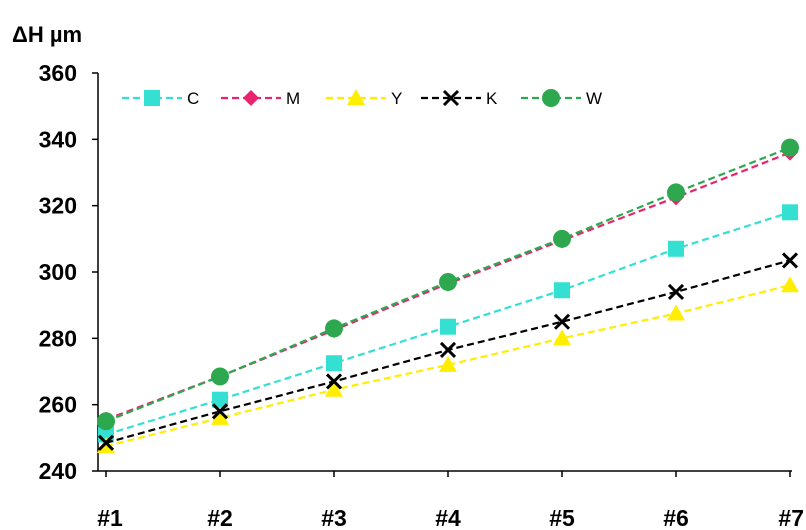  I want to click on legend-item-K: K, so click(459, 98).